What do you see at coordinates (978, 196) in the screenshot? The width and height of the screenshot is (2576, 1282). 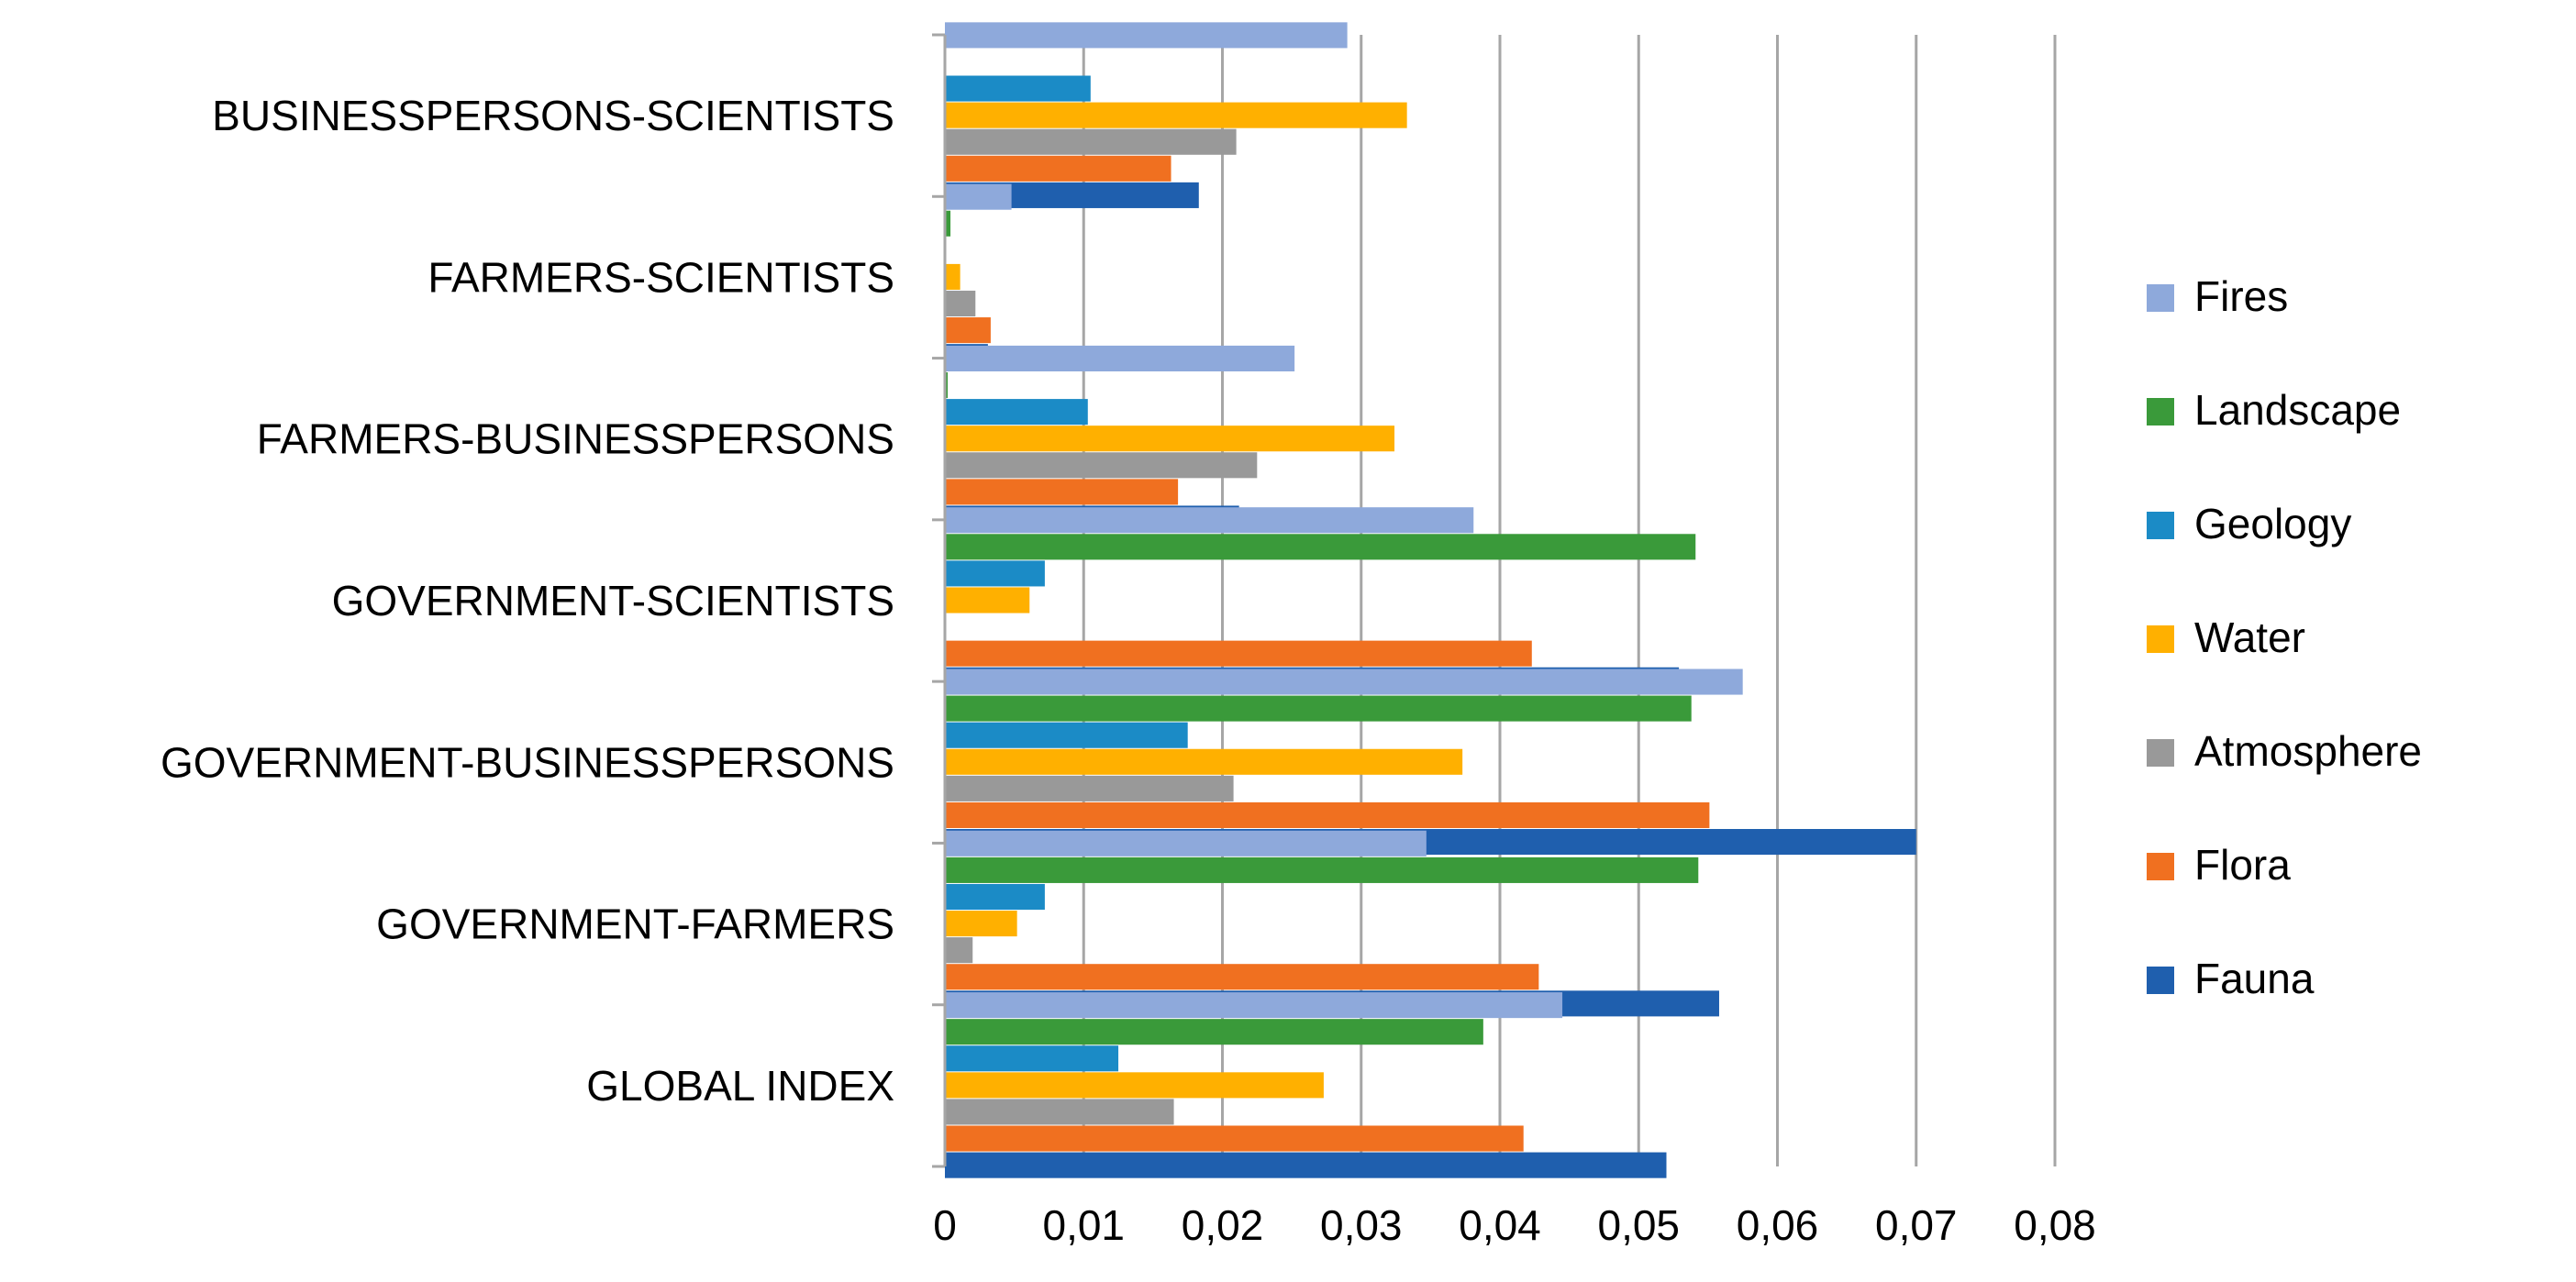 I see `bar-fires-farmers-scientists` at bounding box center [978, 196].